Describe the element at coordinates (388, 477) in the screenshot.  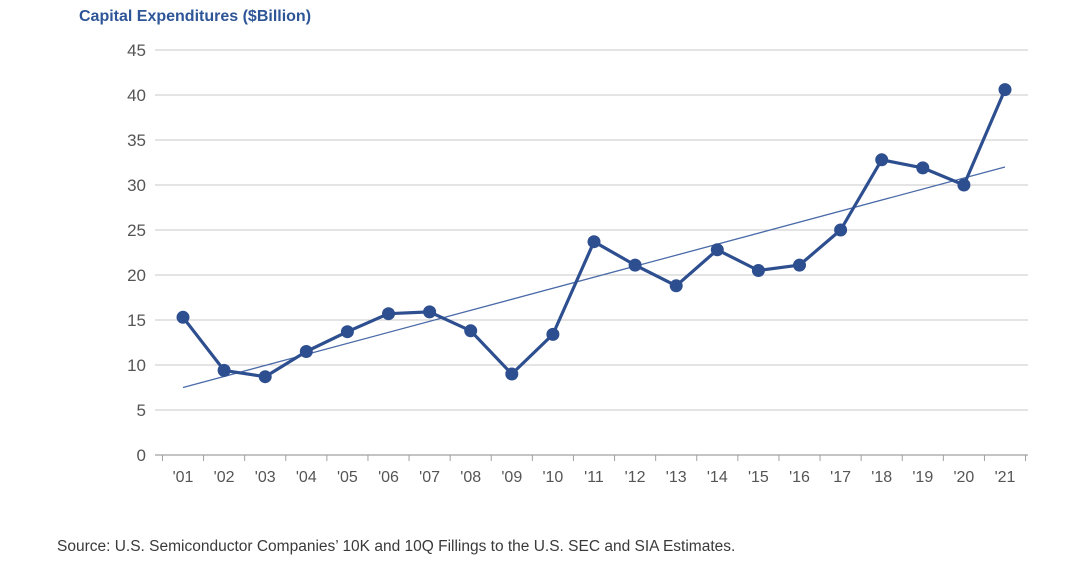
I see `x-tick-label: '06` at that location.